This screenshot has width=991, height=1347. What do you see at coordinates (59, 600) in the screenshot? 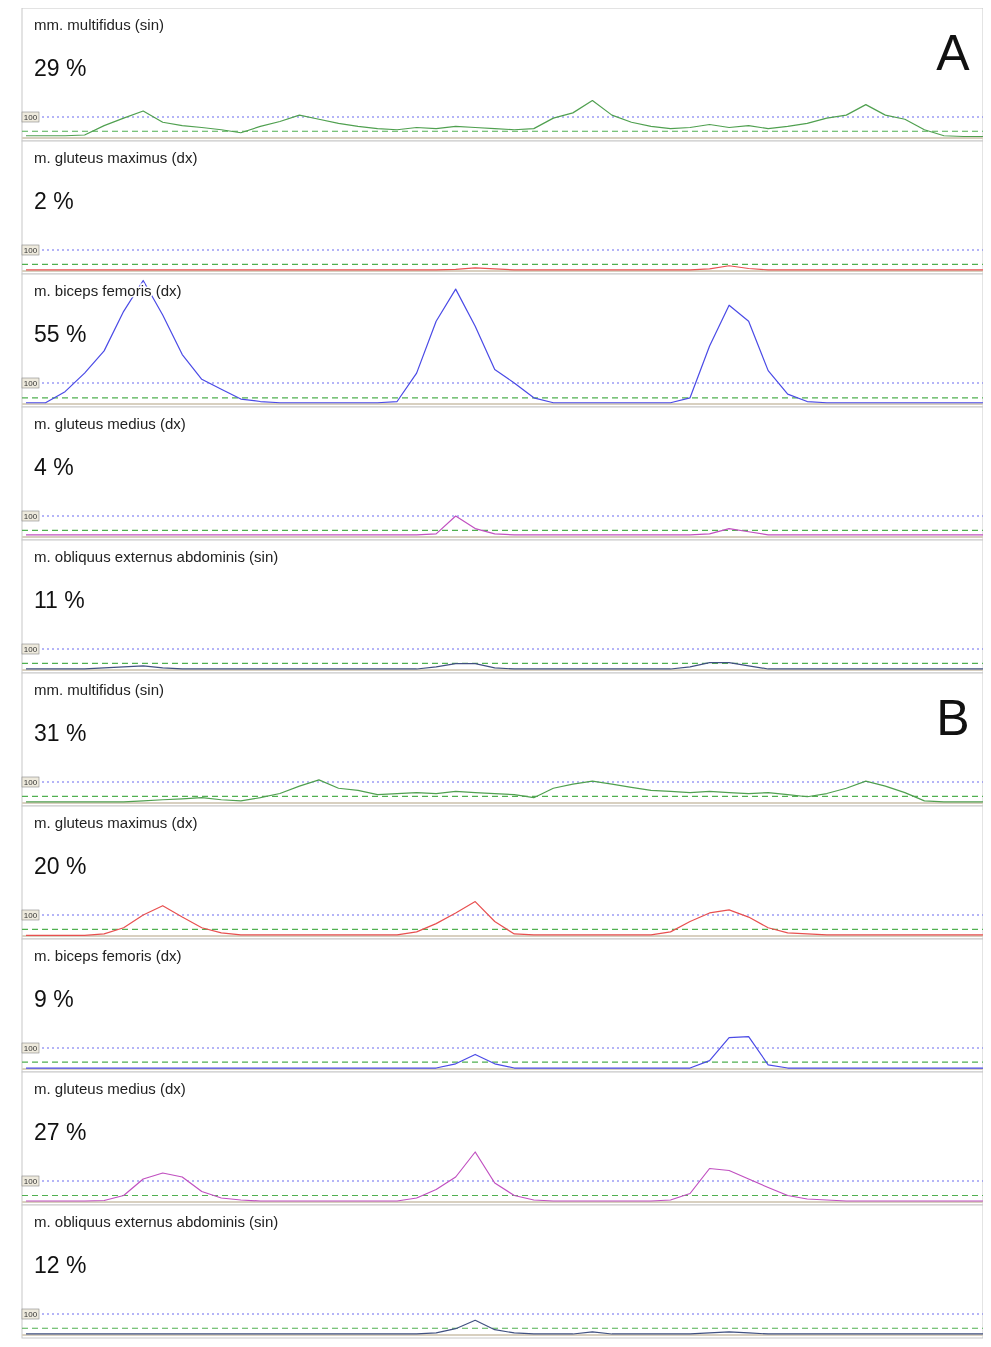
I see `text: 11 %` at bounding box center [59, 600].